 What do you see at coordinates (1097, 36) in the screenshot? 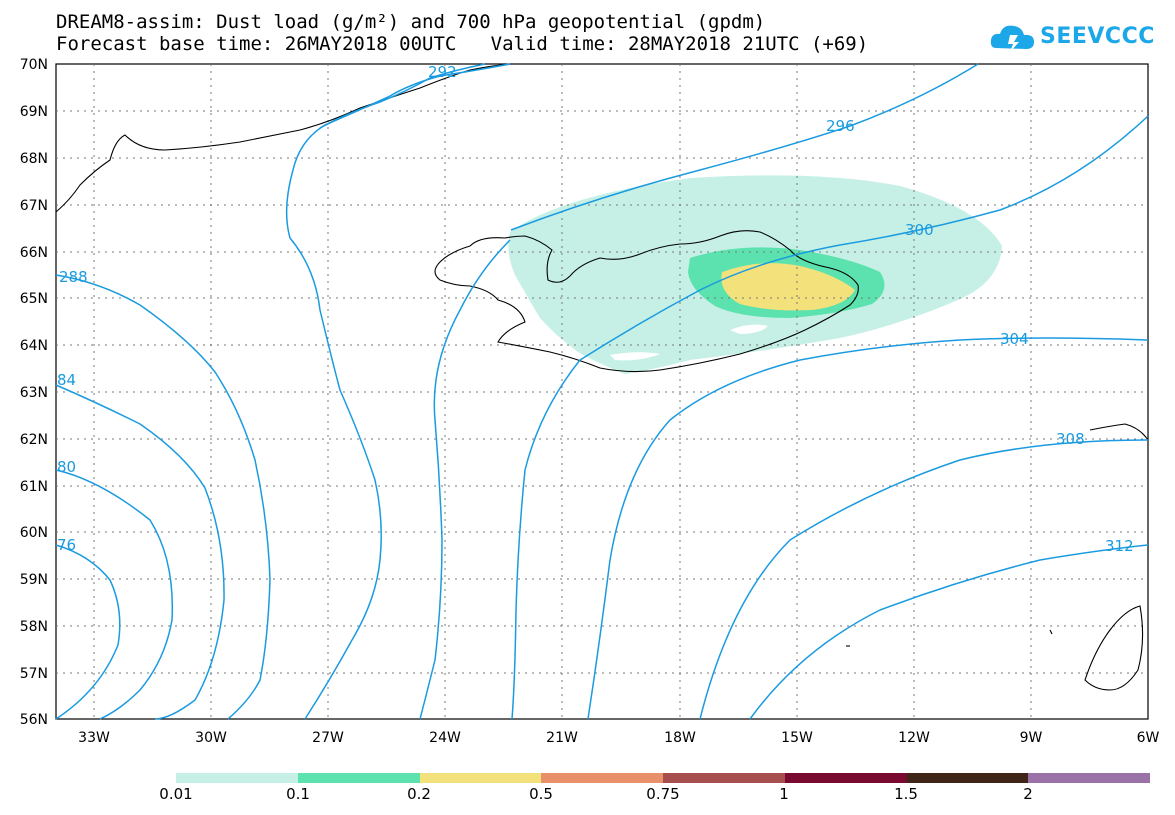
I see `logo-text: SEEVCCC` at bounding box center [1097, 36].